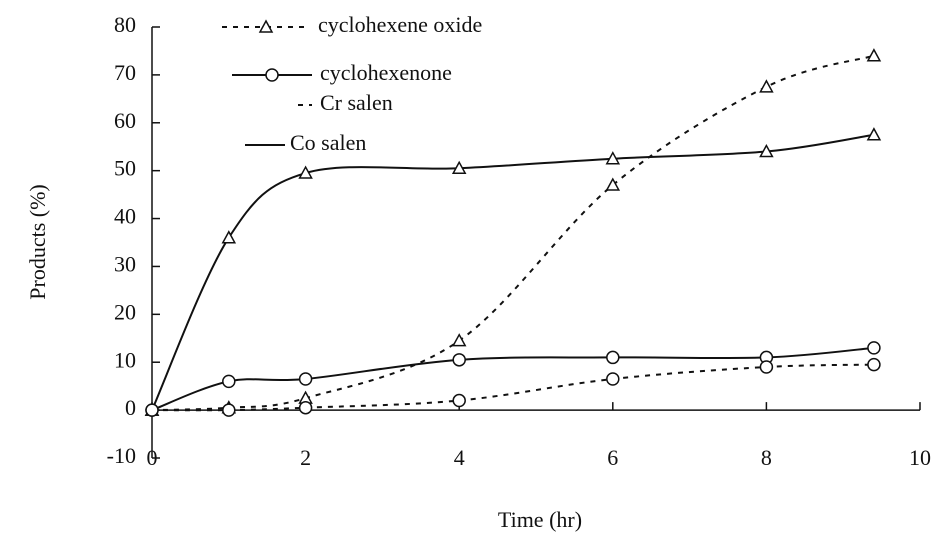  Describe the element at coordinates (121, 455) in the screenshot. I see `y-tick-label: -10` at that location.